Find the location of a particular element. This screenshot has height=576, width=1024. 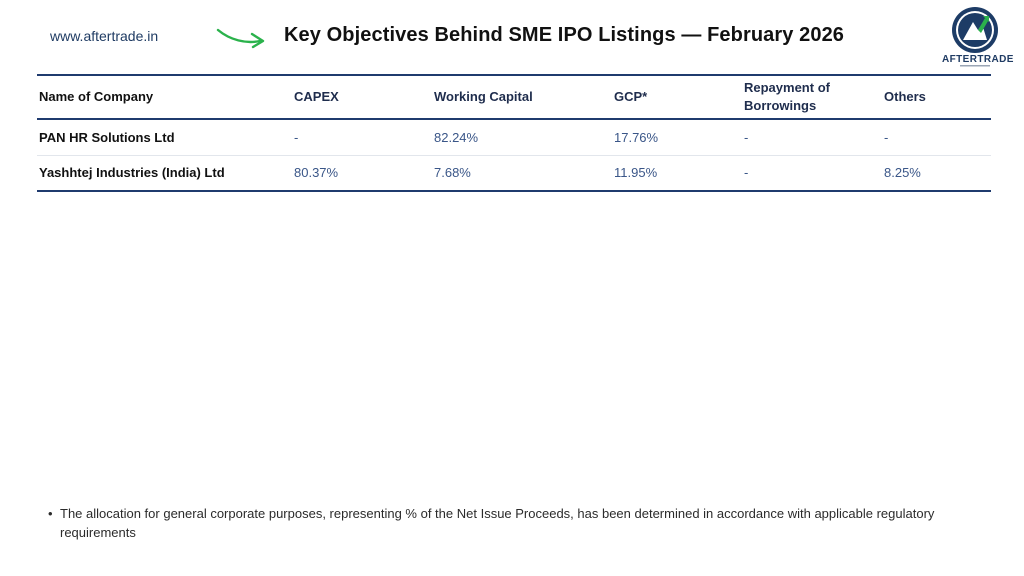

others-cell: 8.25% is located at coordinates (902, 173).